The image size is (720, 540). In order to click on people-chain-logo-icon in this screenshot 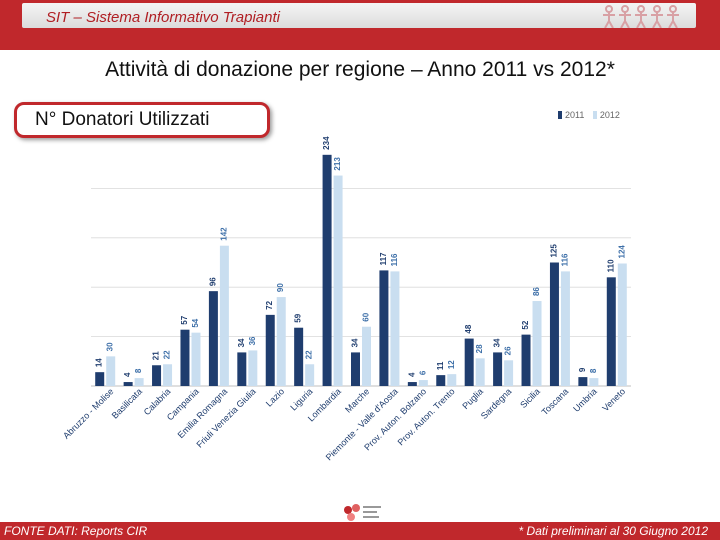, I will do `click(641, 16)`.